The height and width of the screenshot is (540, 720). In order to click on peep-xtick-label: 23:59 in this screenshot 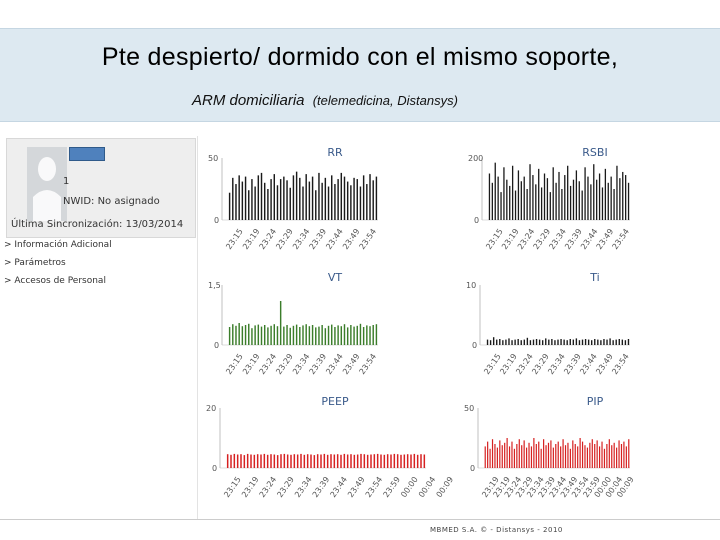, I will do `click(391, 487)`.